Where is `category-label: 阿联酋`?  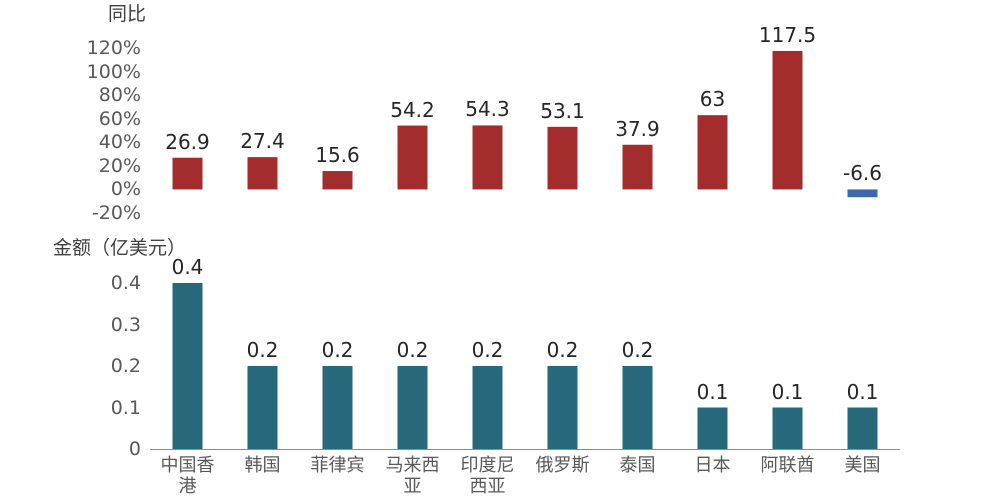
category-label: 阿联酋 is located at coordinates (787, 465).